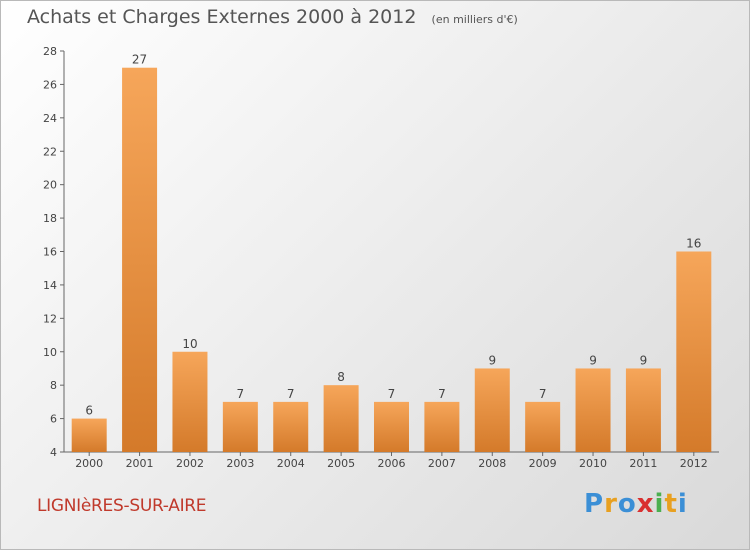 The image size is (750, 550). Describe the element at coordinates (122, 506) in the screenshot. I see `commune-name: LIGNIèRES-SUR-AIRE` at that location.